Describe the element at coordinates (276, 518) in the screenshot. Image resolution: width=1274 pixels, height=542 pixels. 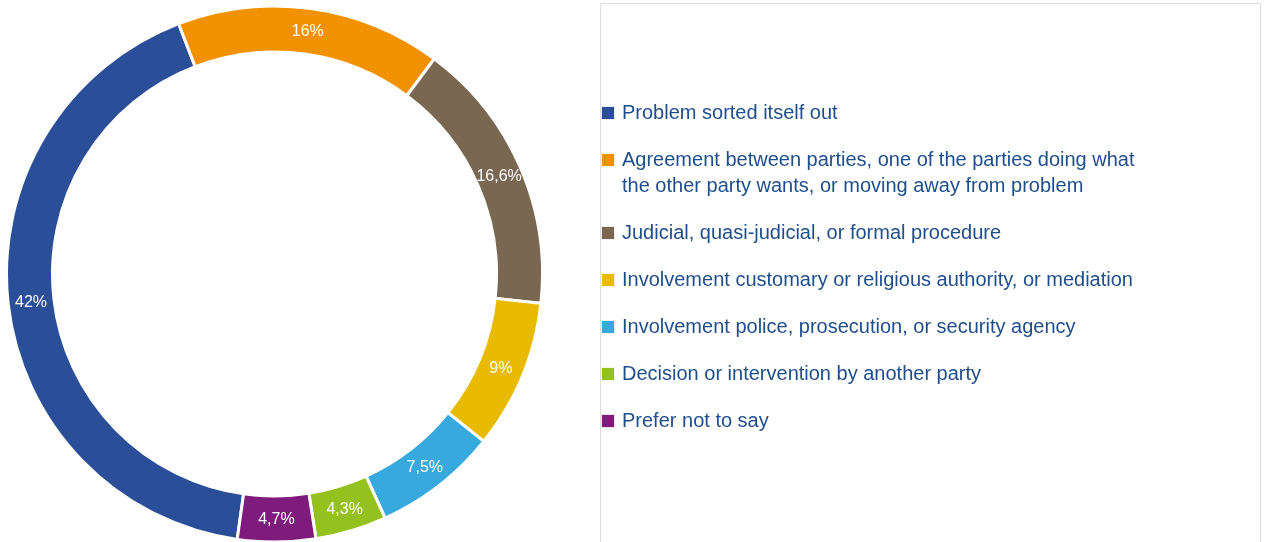
I see `data-label: 4,7%` at that location.